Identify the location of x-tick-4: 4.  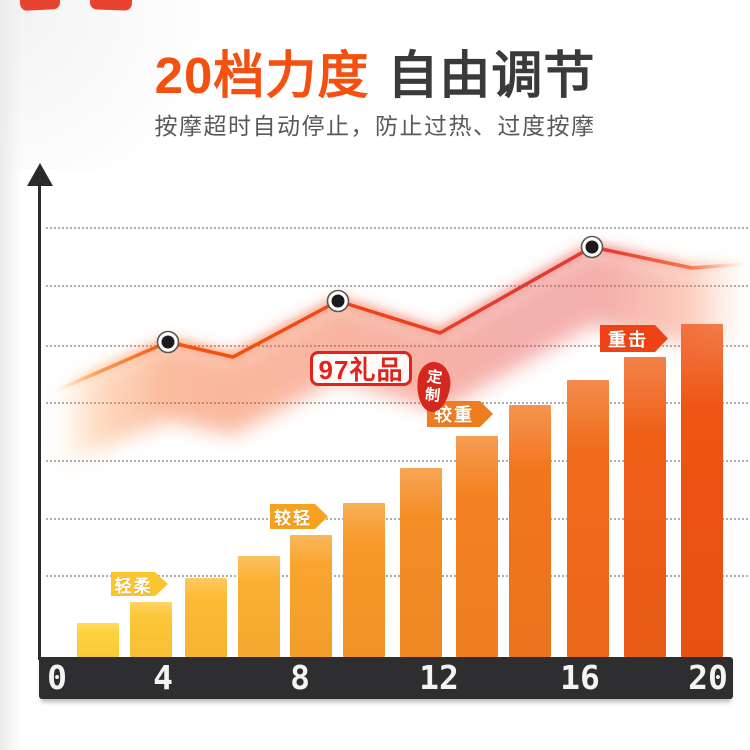
(163, 677).